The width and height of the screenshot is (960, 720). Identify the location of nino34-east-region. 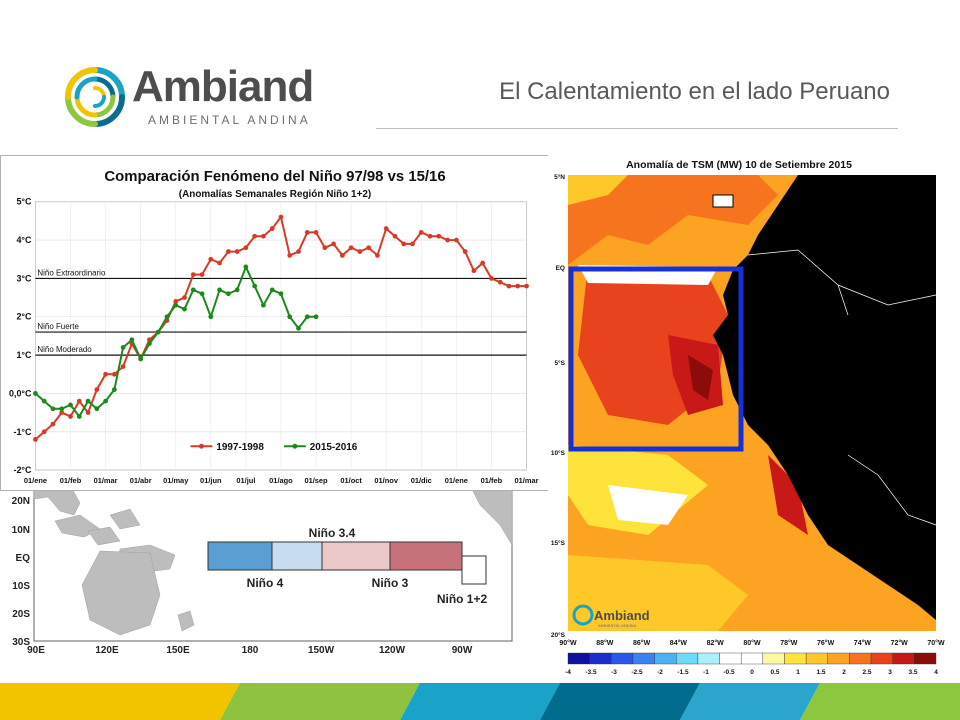
(356, 556).